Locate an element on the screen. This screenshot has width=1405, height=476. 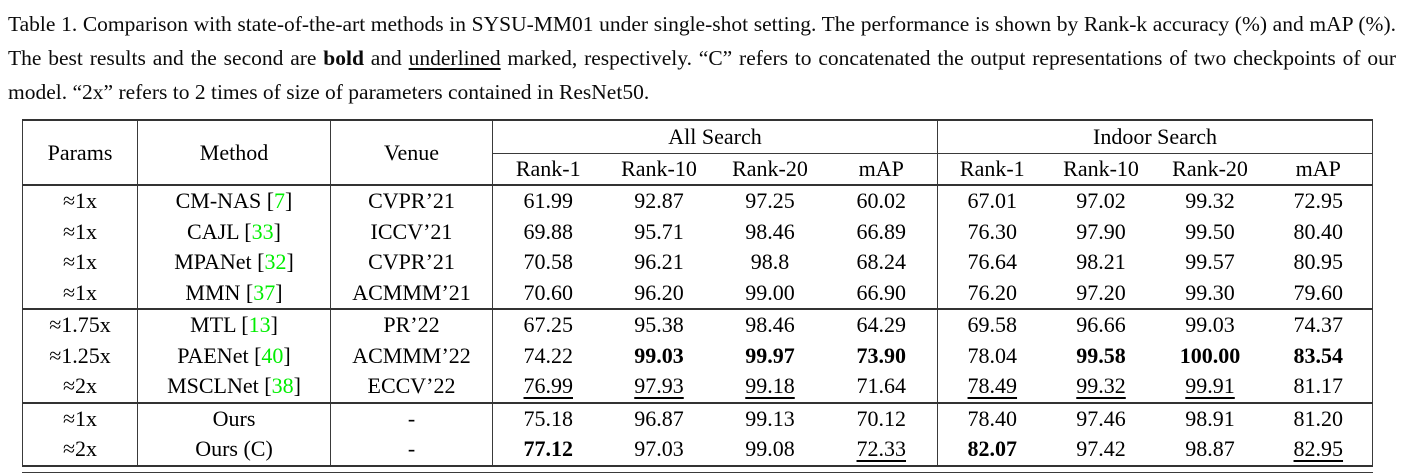
value-cell-indoor-0: 76.30 is located at coordinates (992, 231).